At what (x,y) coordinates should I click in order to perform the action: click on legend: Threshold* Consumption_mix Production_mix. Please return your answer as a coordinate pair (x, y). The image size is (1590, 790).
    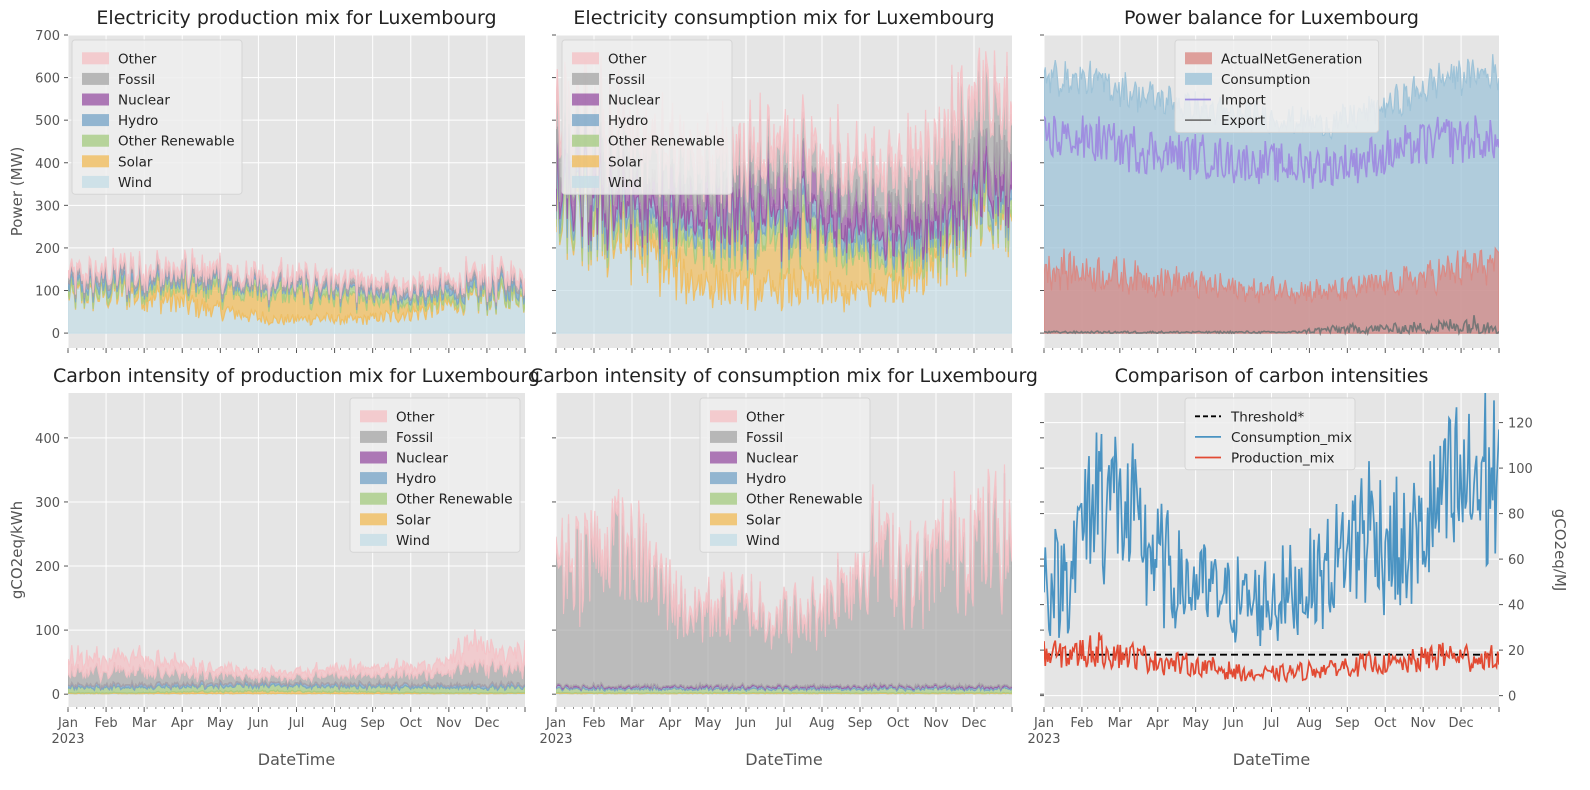
    Looking at the image, I should click on (1270, 434).